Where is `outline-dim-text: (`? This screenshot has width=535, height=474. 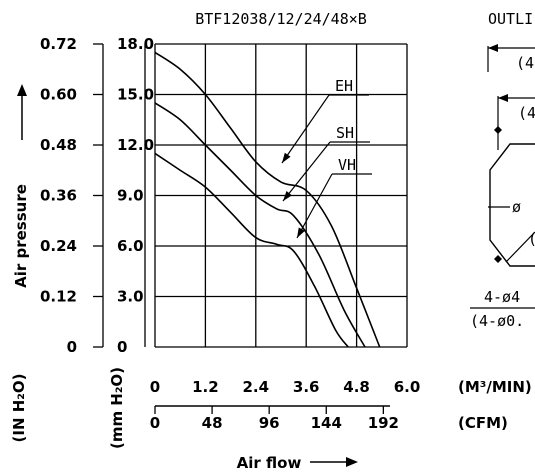 outline-dim-text: ( is located at coordinates (531, 239).